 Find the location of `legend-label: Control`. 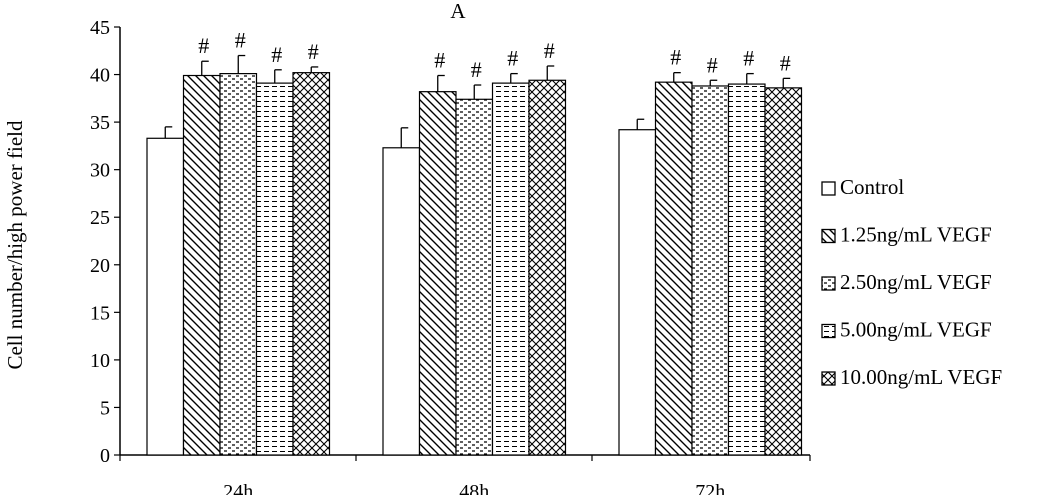

legend-label: Control is located at coordinates (872, 187).